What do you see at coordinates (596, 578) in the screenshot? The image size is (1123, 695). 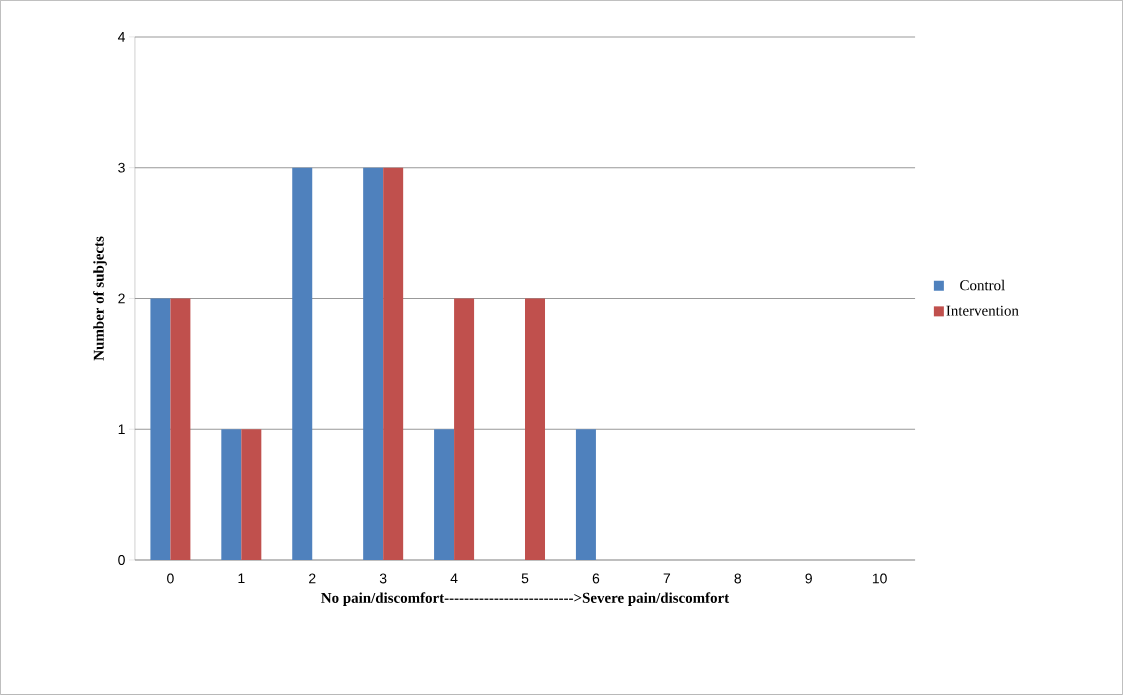 I see `x-tick-label: 6` at bounding box center [596, 578].